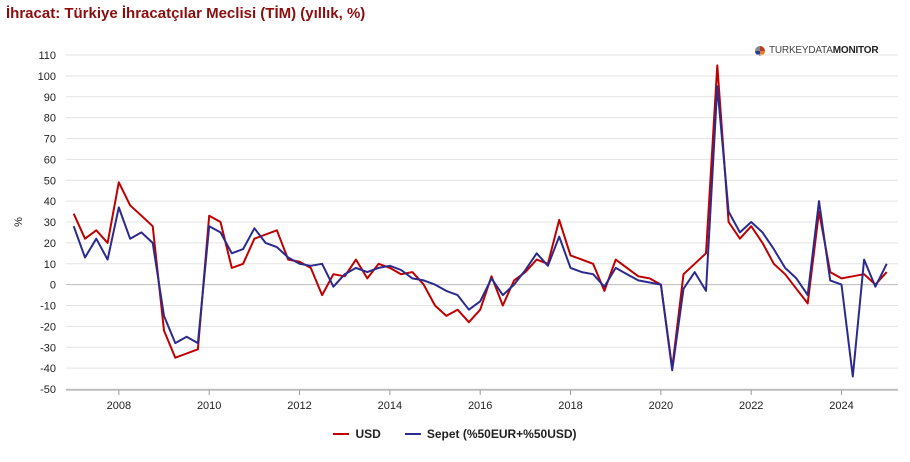 The width and height of the screenshot is (910, 462). I want to click on x-tick-label: 2008, so click(119, 406).